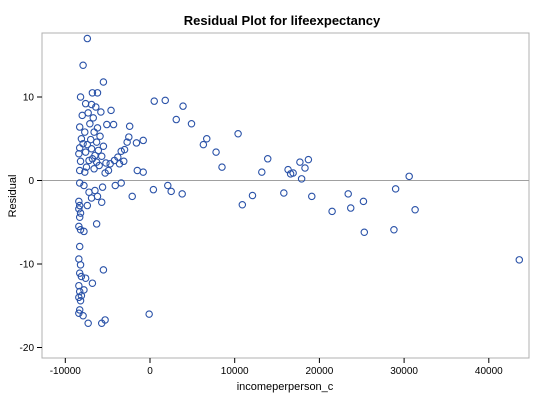  I want to click on x-tick-label: 20000, so click(319, 371).